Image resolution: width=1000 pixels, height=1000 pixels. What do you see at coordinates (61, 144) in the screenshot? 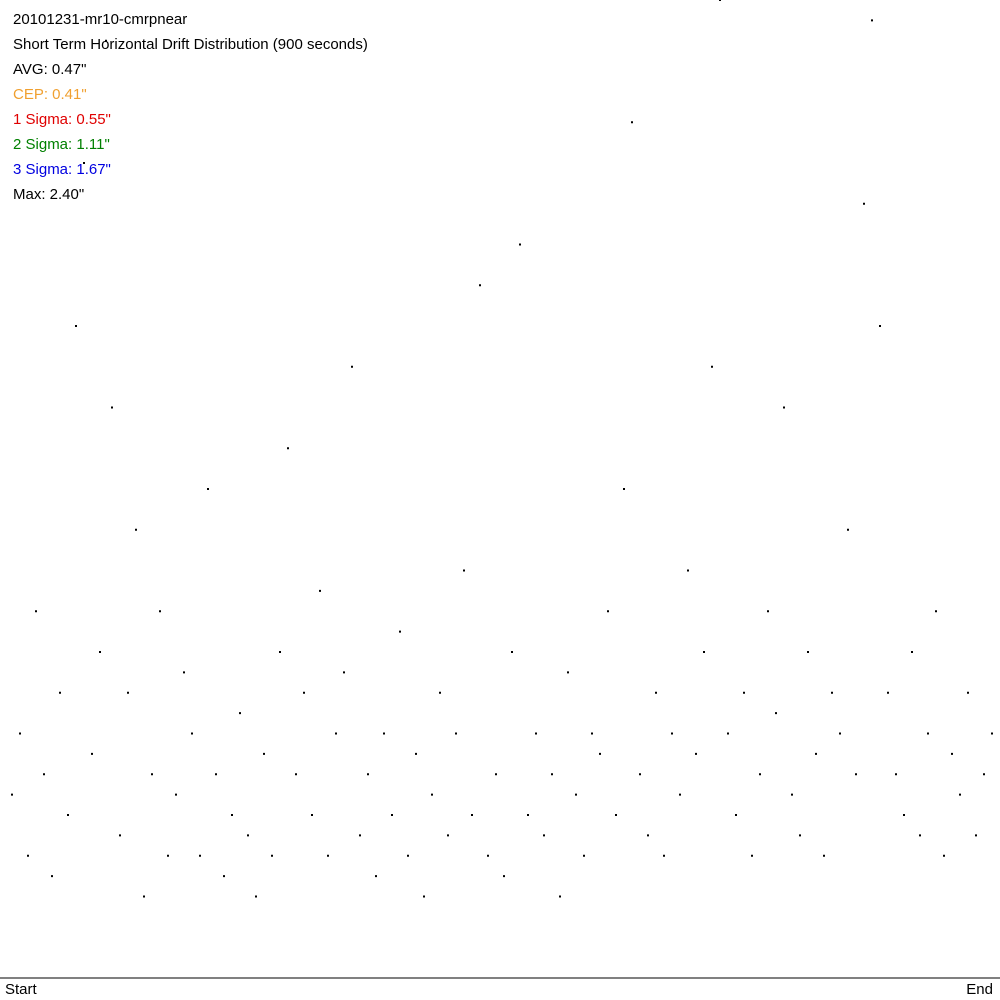
I see `stat-label: 2 Sigma: 1.11"` at bounding box center [61, 144].